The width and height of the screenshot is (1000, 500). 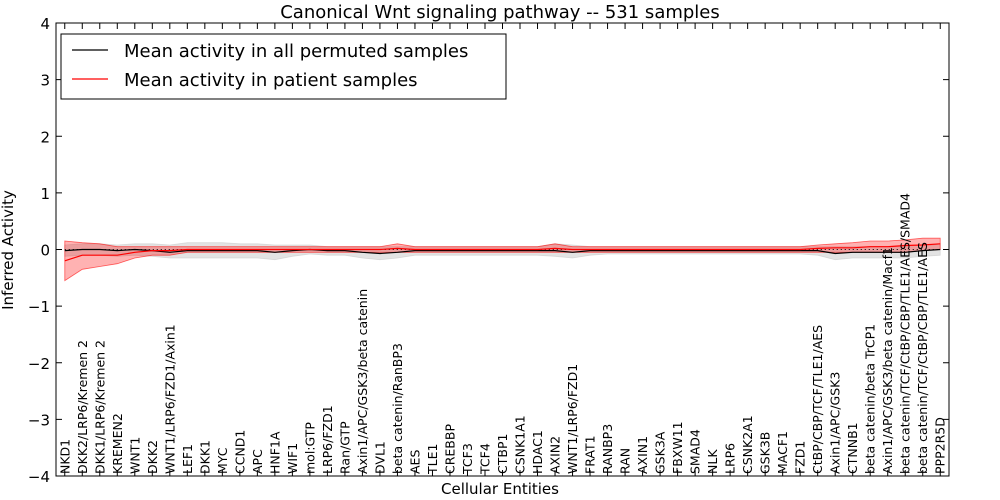 I want to click on x-tick-label: WNT1, so click(x=134, y=455).